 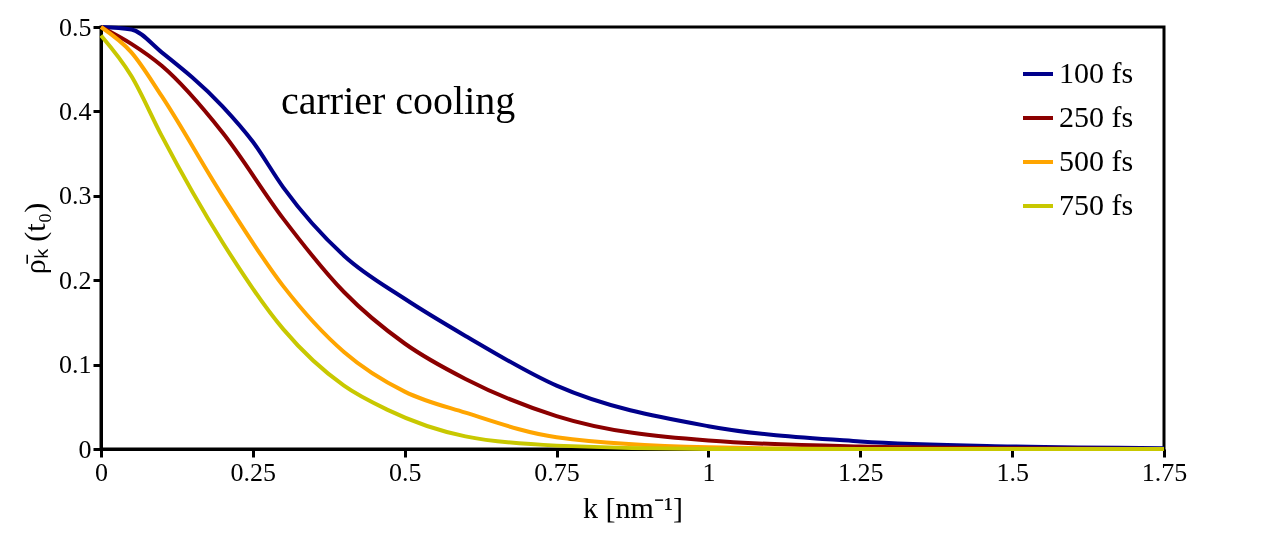 I want to click on annotation: carrier cooling, so click(x=398, y=100).